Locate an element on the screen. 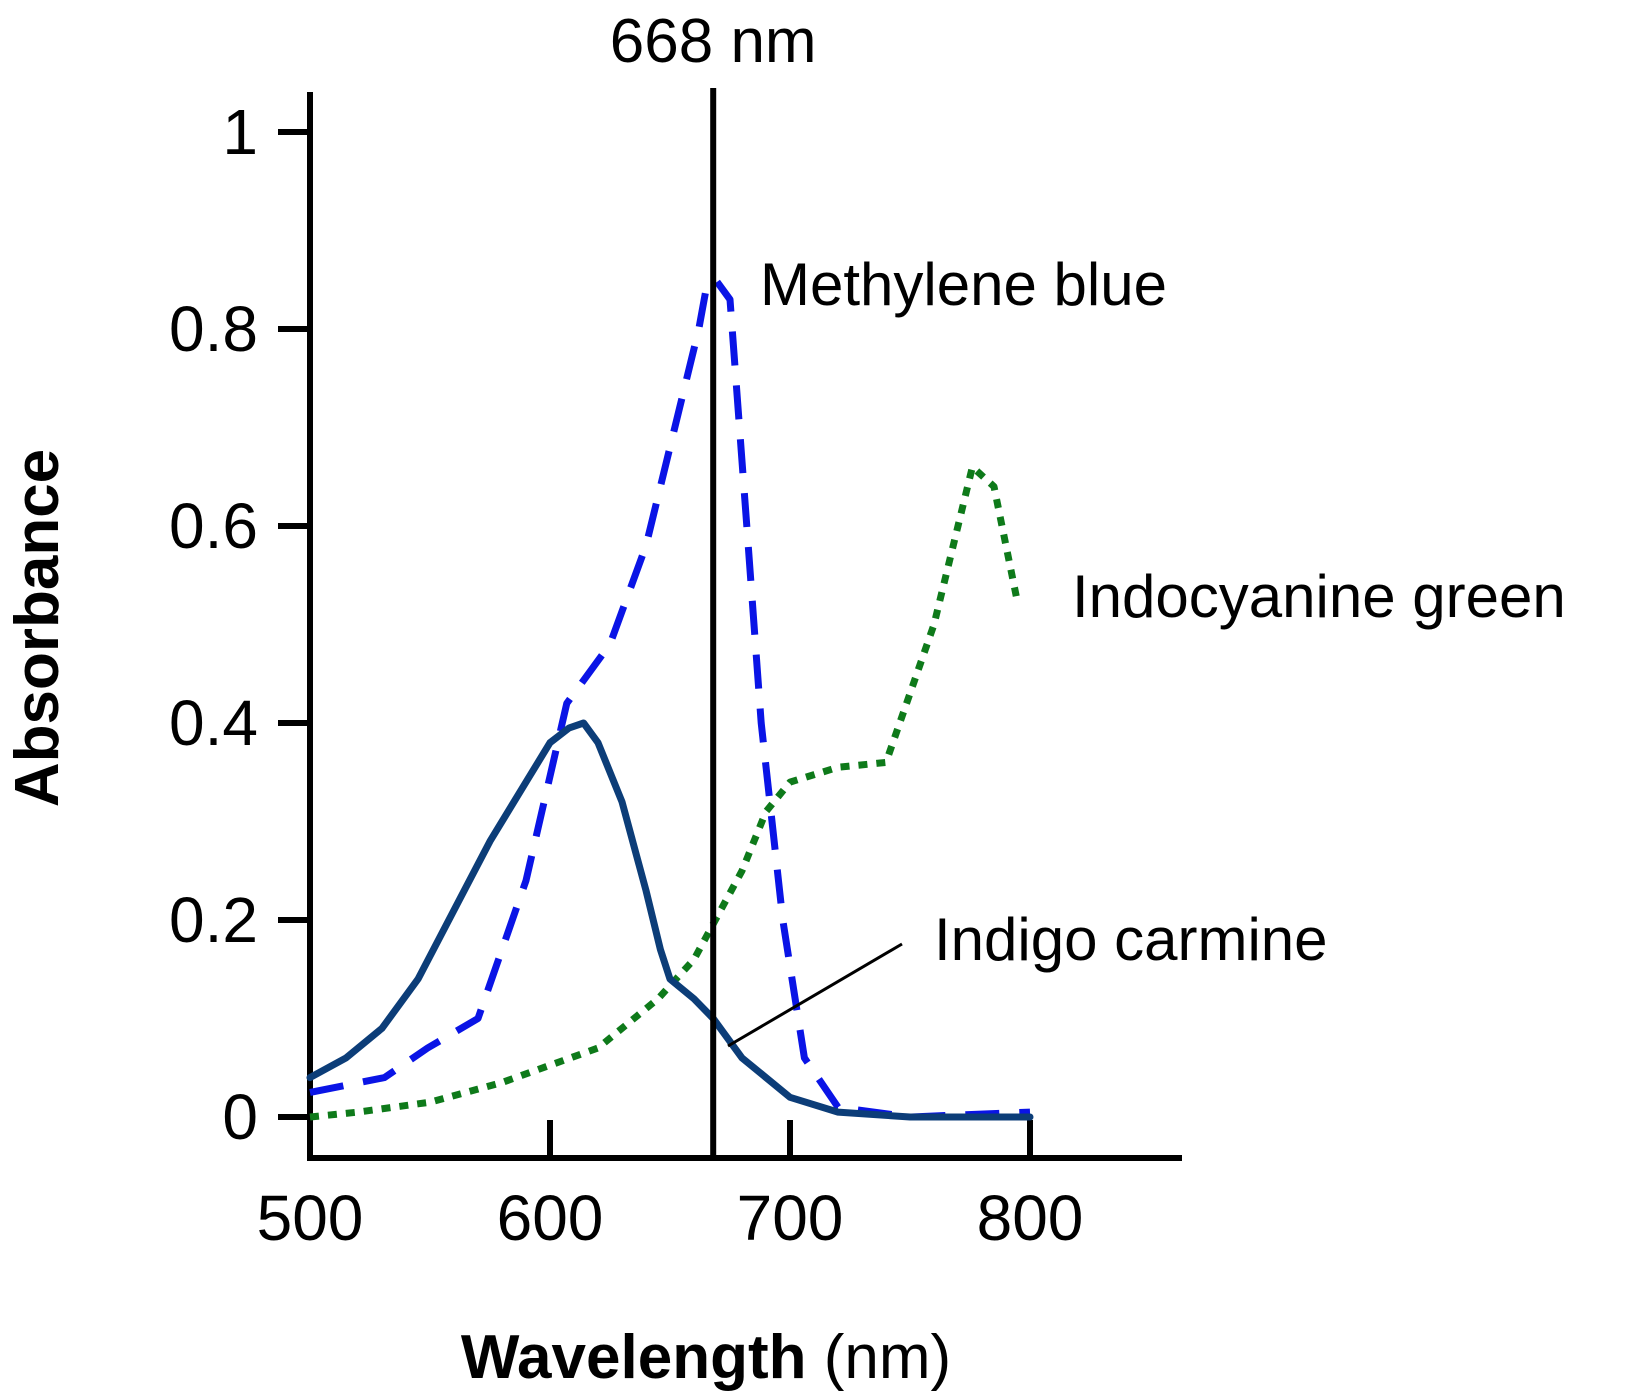 The image size is (1634, 1397). label-methylene-blue: Methylene blue is located at coordinates (963, 284).